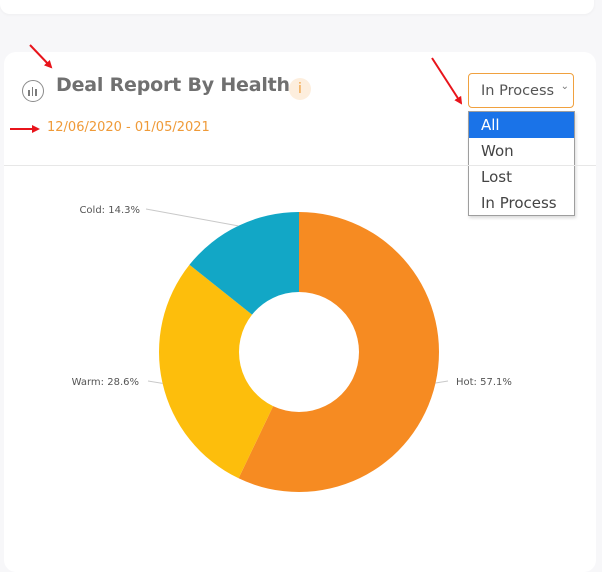 The width and height of the screenshot is (602, 572). What do you see at coordinates (244, 263) in the screenshot?
I see `slice-cold` at bounding box center [244, 263].